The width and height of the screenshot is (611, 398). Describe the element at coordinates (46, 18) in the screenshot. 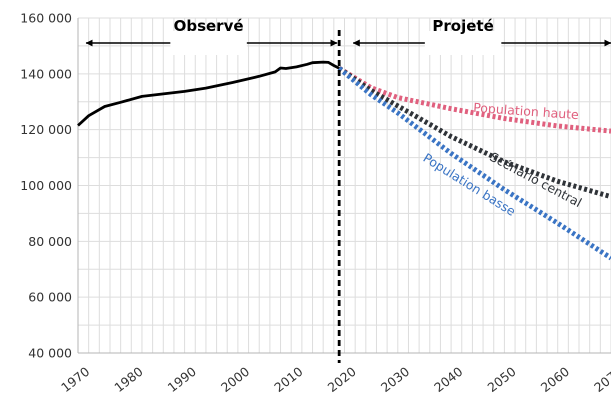

I see `y-tick-label: 160 000` at that location.